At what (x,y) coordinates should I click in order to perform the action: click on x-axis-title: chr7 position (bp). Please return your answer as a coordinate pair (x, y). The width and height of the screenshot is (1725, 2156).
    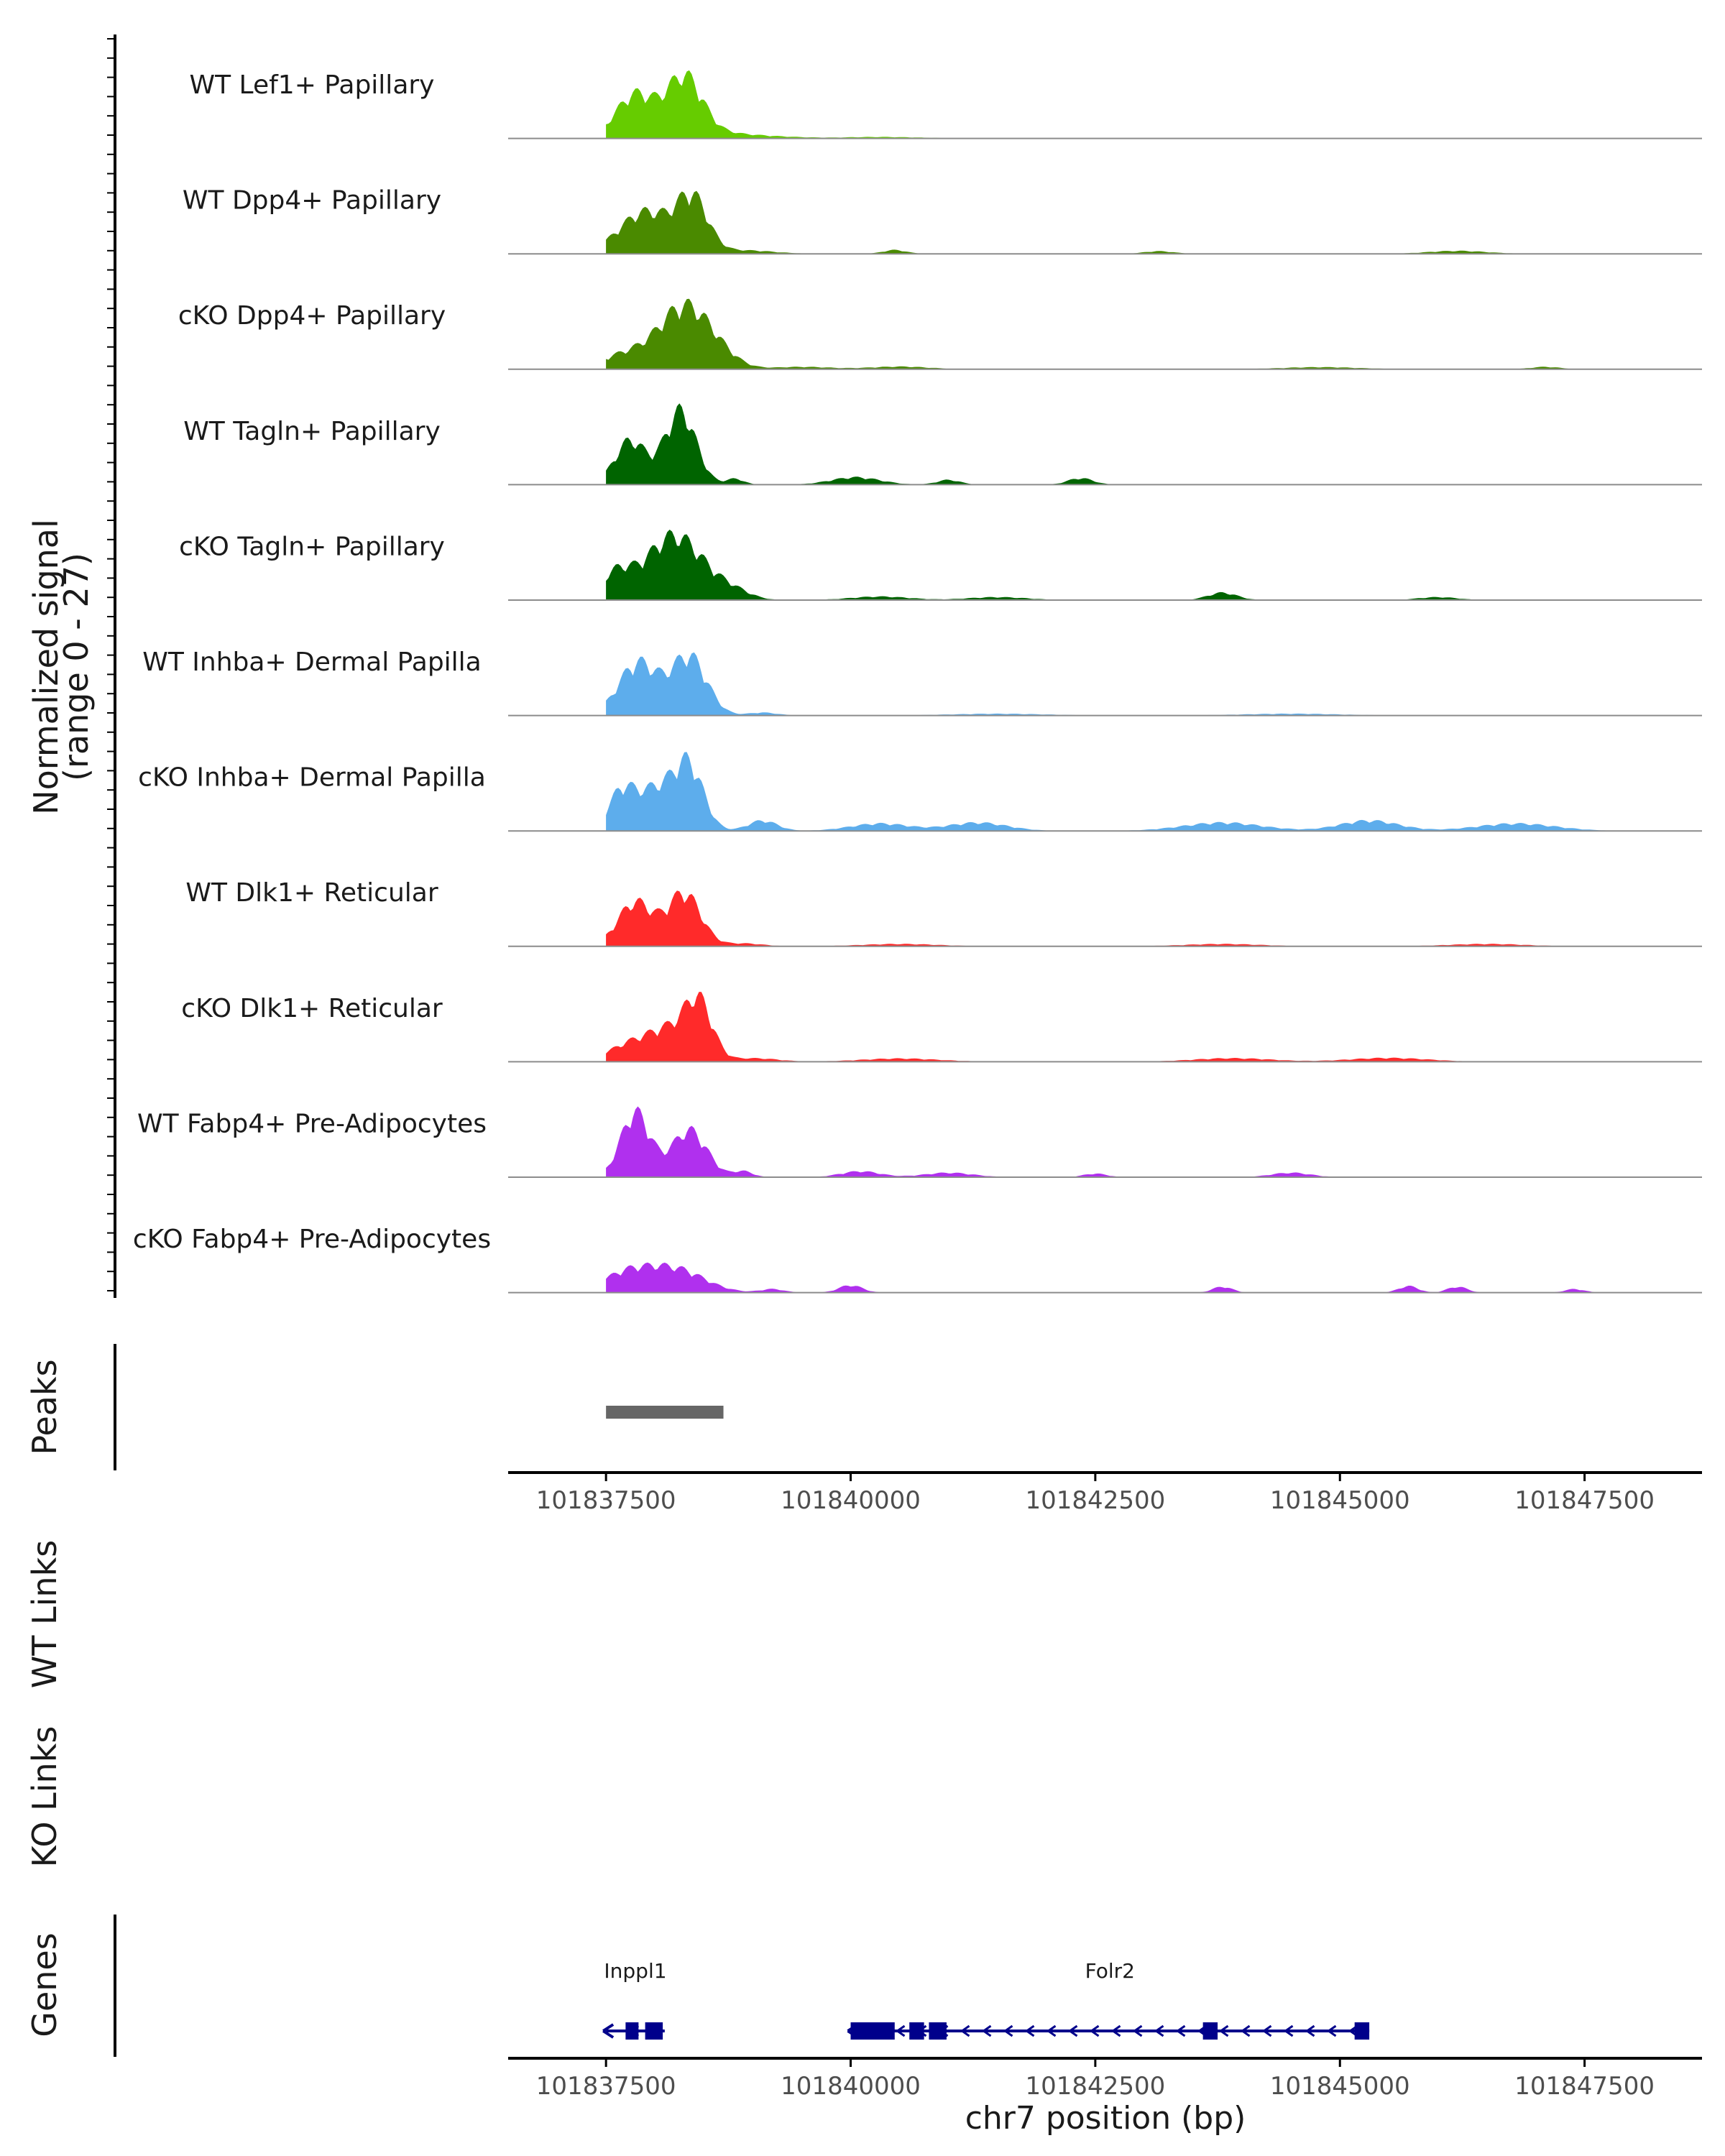
    Looking at the image, I should click on (1105, 2118).